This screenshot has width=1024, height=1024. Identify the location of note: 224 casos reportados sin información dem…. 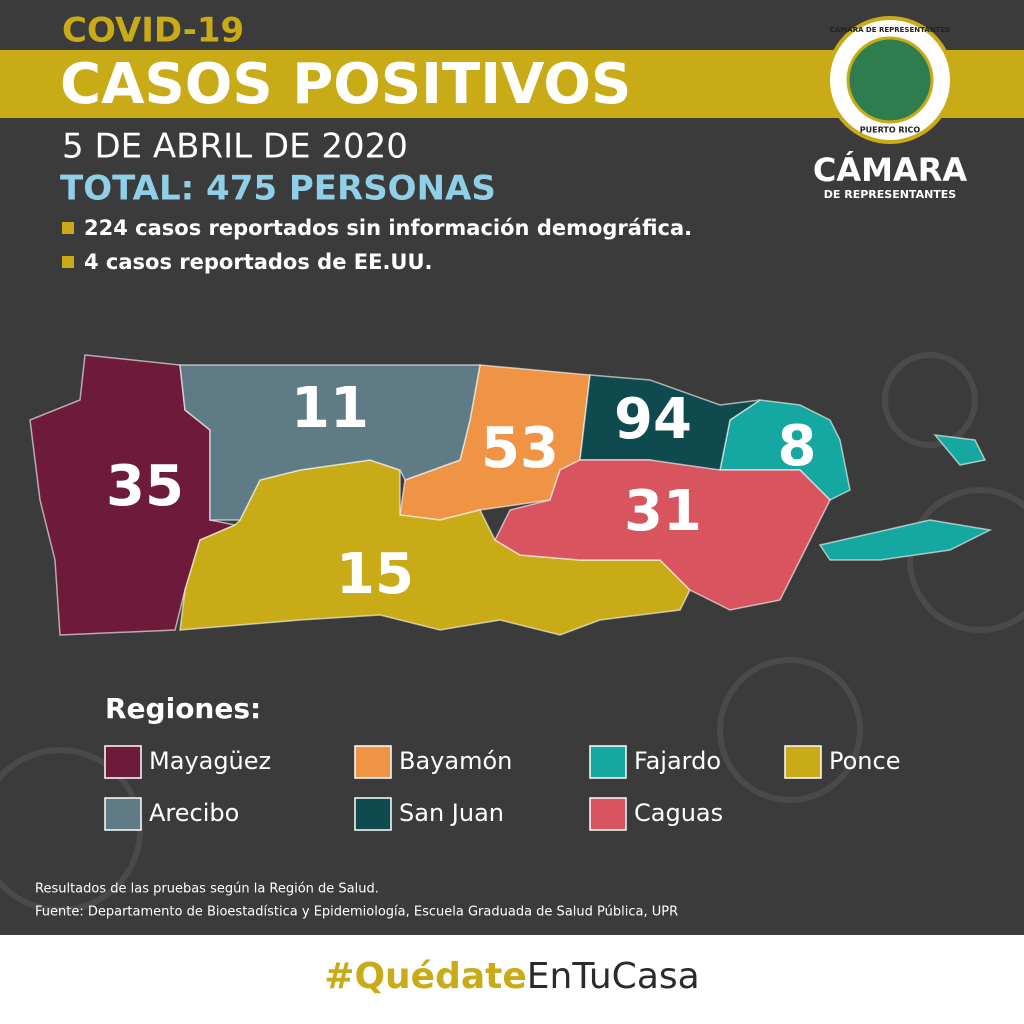
(388, 228).